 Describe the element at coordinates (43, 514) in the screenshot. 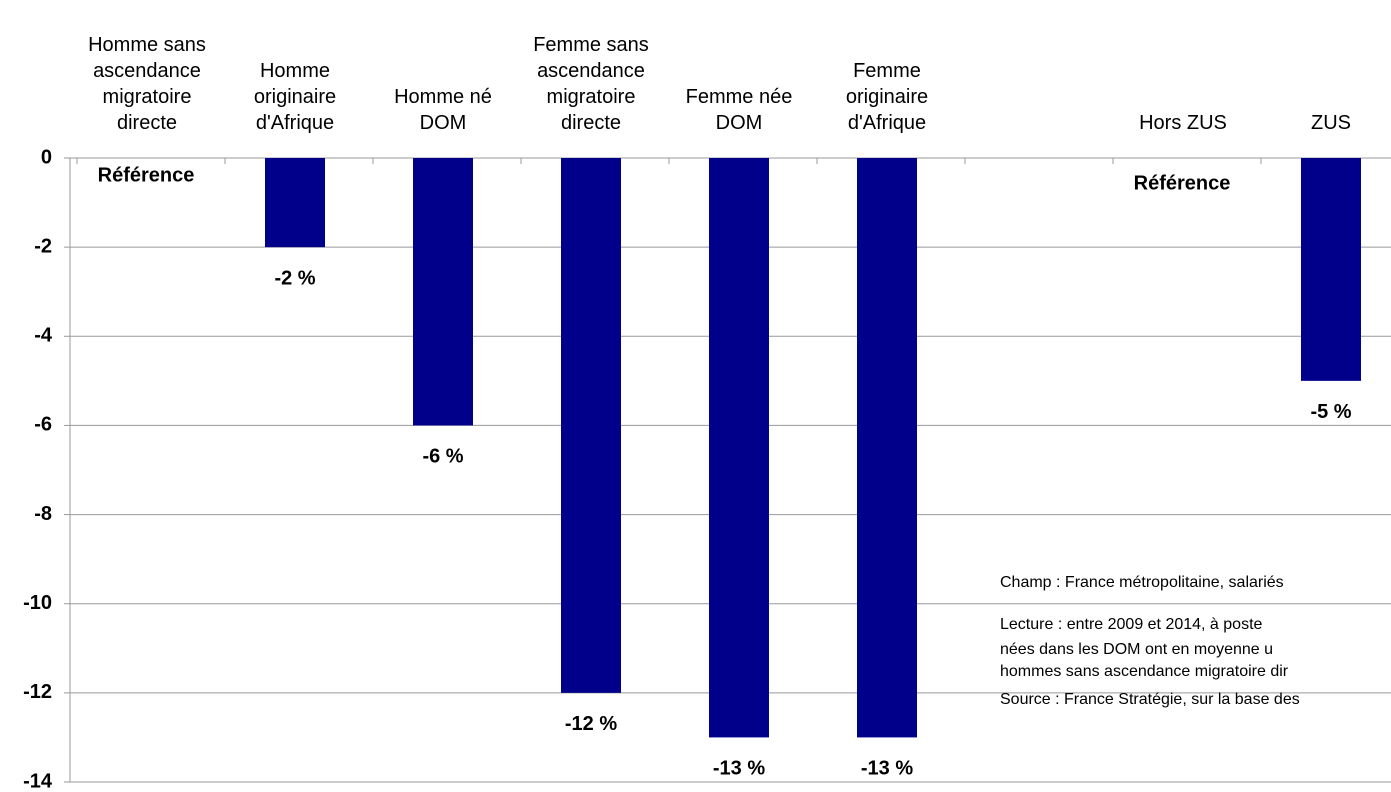

I see `y-tick-label: -8` at that location.